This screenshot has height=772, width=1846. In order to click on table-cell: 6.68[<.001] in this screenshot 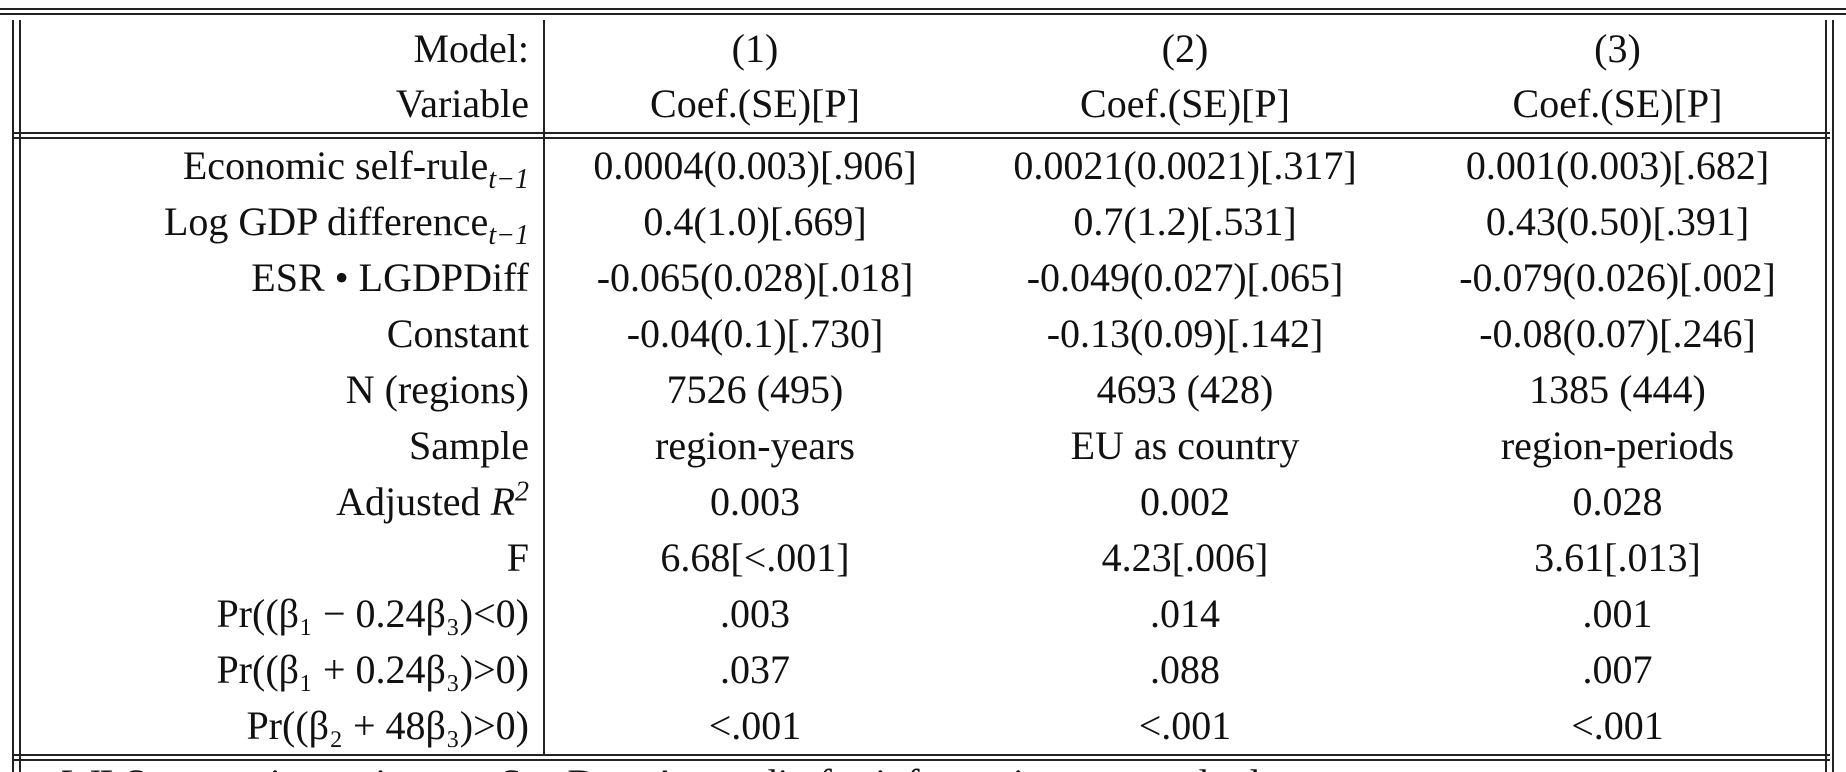, I will do `click(755, 557)`.